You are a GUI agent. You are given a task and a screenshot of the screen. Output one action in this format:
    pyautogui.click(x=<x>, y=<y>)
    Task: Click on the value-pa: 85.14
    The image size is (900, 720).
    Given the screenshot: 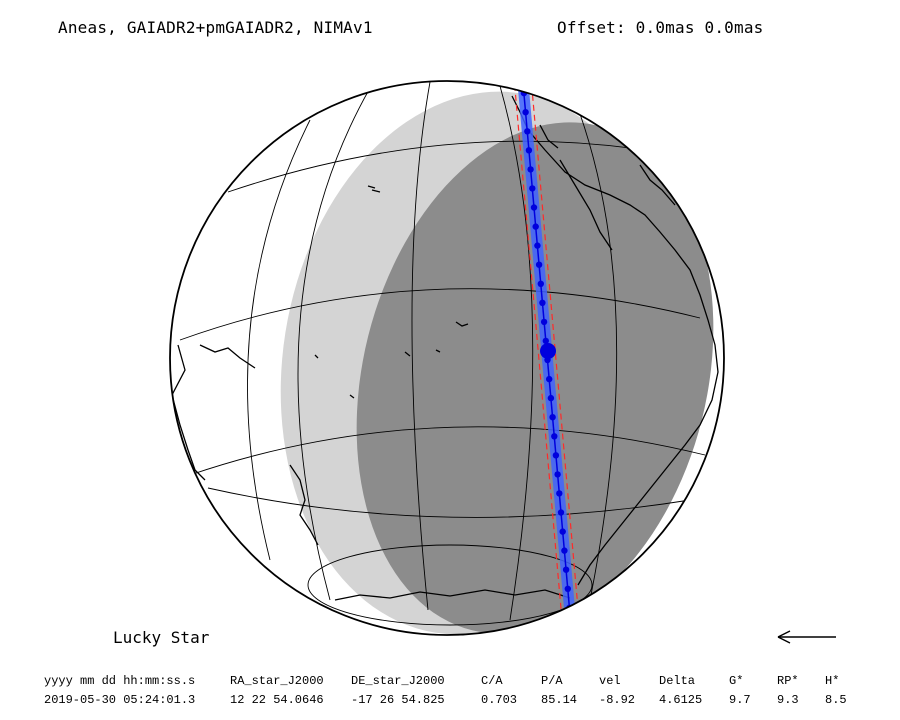 What is the action you would take?
    pyautogui.click(x=559, y=699)
    